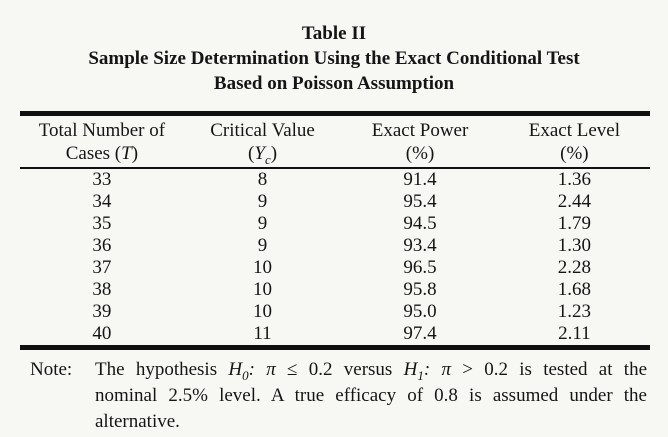  I want to click on table-row: 40 11 97.4 2.11, so click(335, 335).